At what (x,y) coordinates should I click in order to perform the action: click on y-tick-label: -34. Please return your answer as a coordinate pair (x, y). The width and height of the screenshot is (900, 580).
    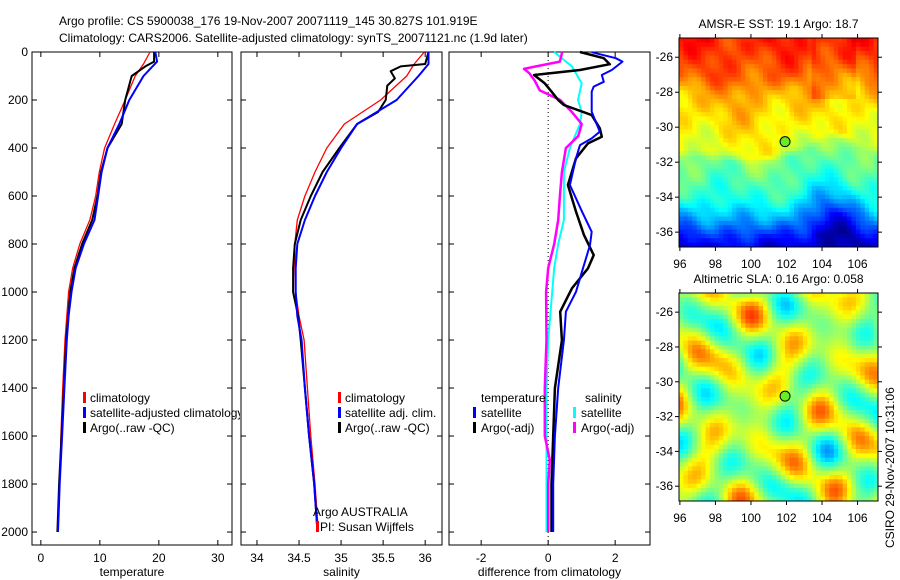
    Looking at the image, I should click on (665, 197).